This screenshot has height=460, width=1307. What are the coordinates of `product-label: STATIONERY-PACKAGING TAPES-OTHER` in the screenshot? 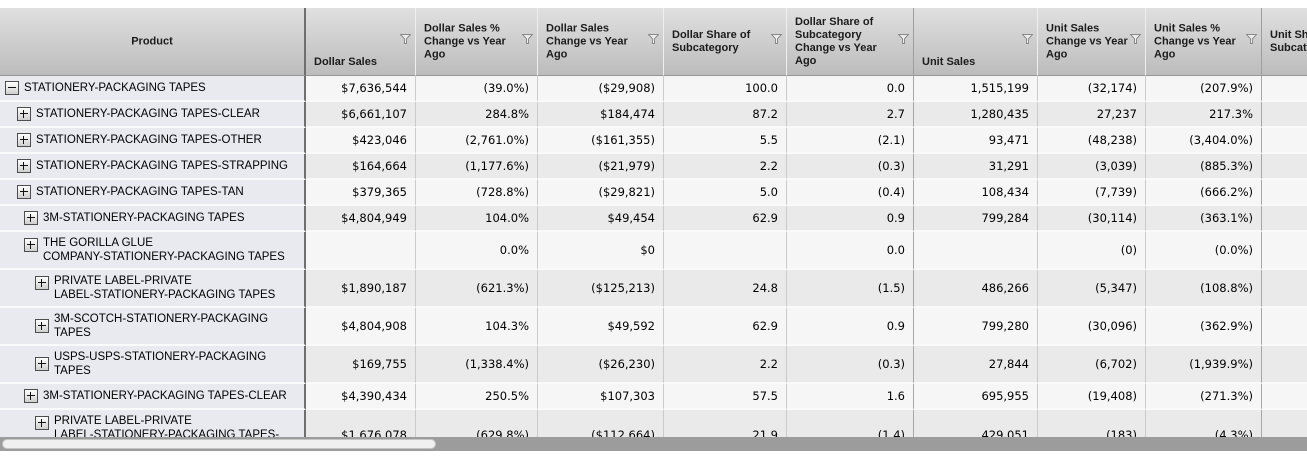 It's located at (149, 140).